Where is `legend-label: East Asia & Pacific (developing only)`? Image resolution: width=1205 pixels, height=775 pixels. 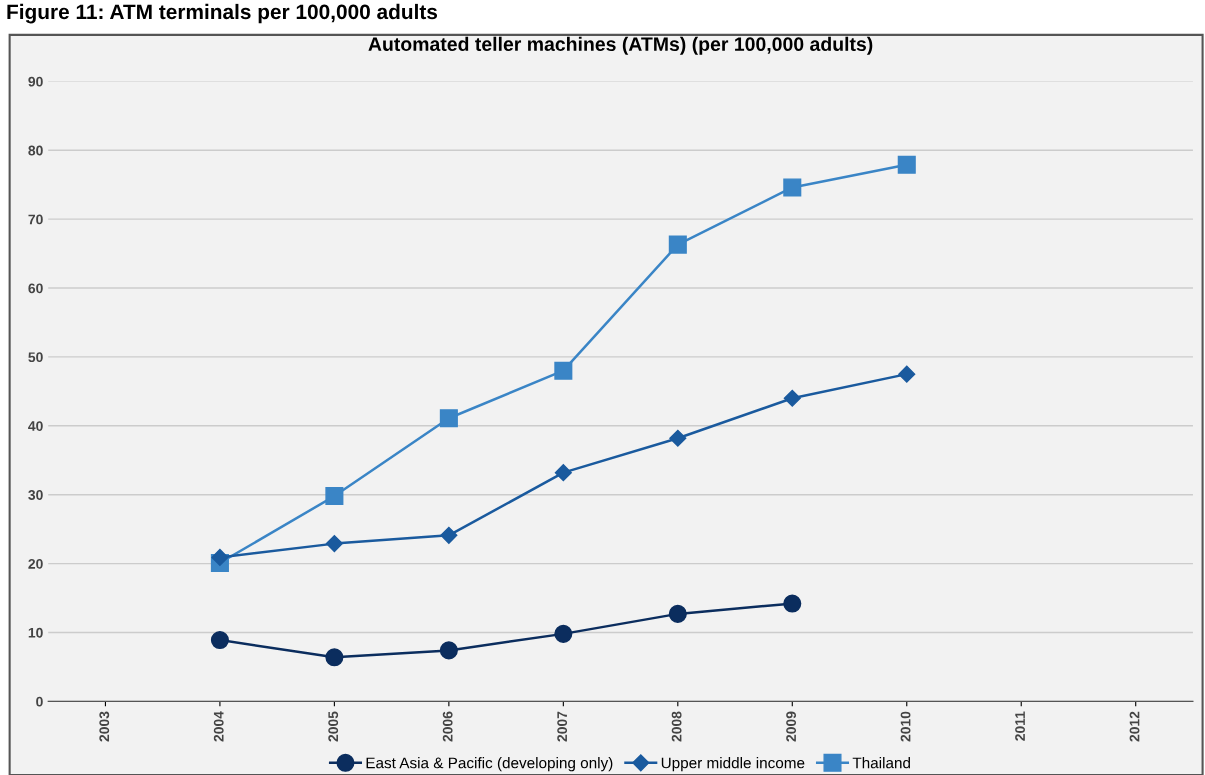
legend-label: East Asia & Pacific (developing only) is located at coordinates (489, 764).